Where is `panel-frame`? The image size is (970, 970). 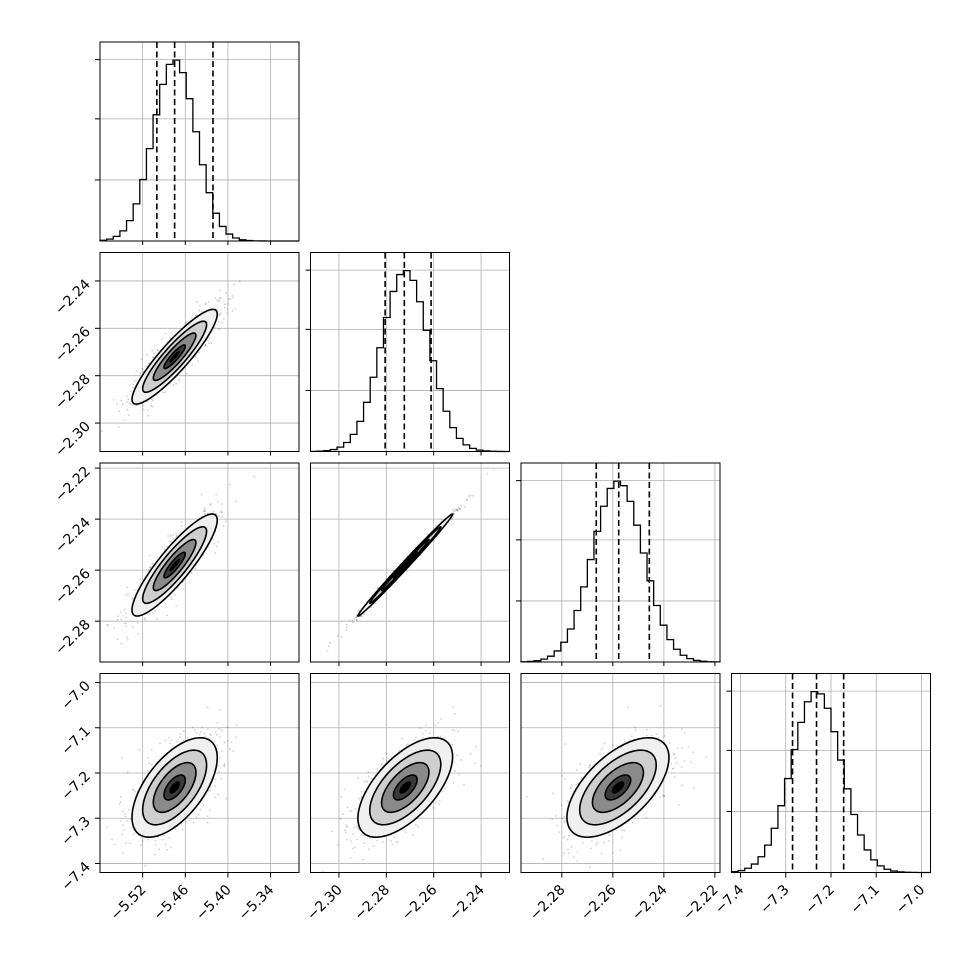 panel-frame is located at coordinates (199, 352).